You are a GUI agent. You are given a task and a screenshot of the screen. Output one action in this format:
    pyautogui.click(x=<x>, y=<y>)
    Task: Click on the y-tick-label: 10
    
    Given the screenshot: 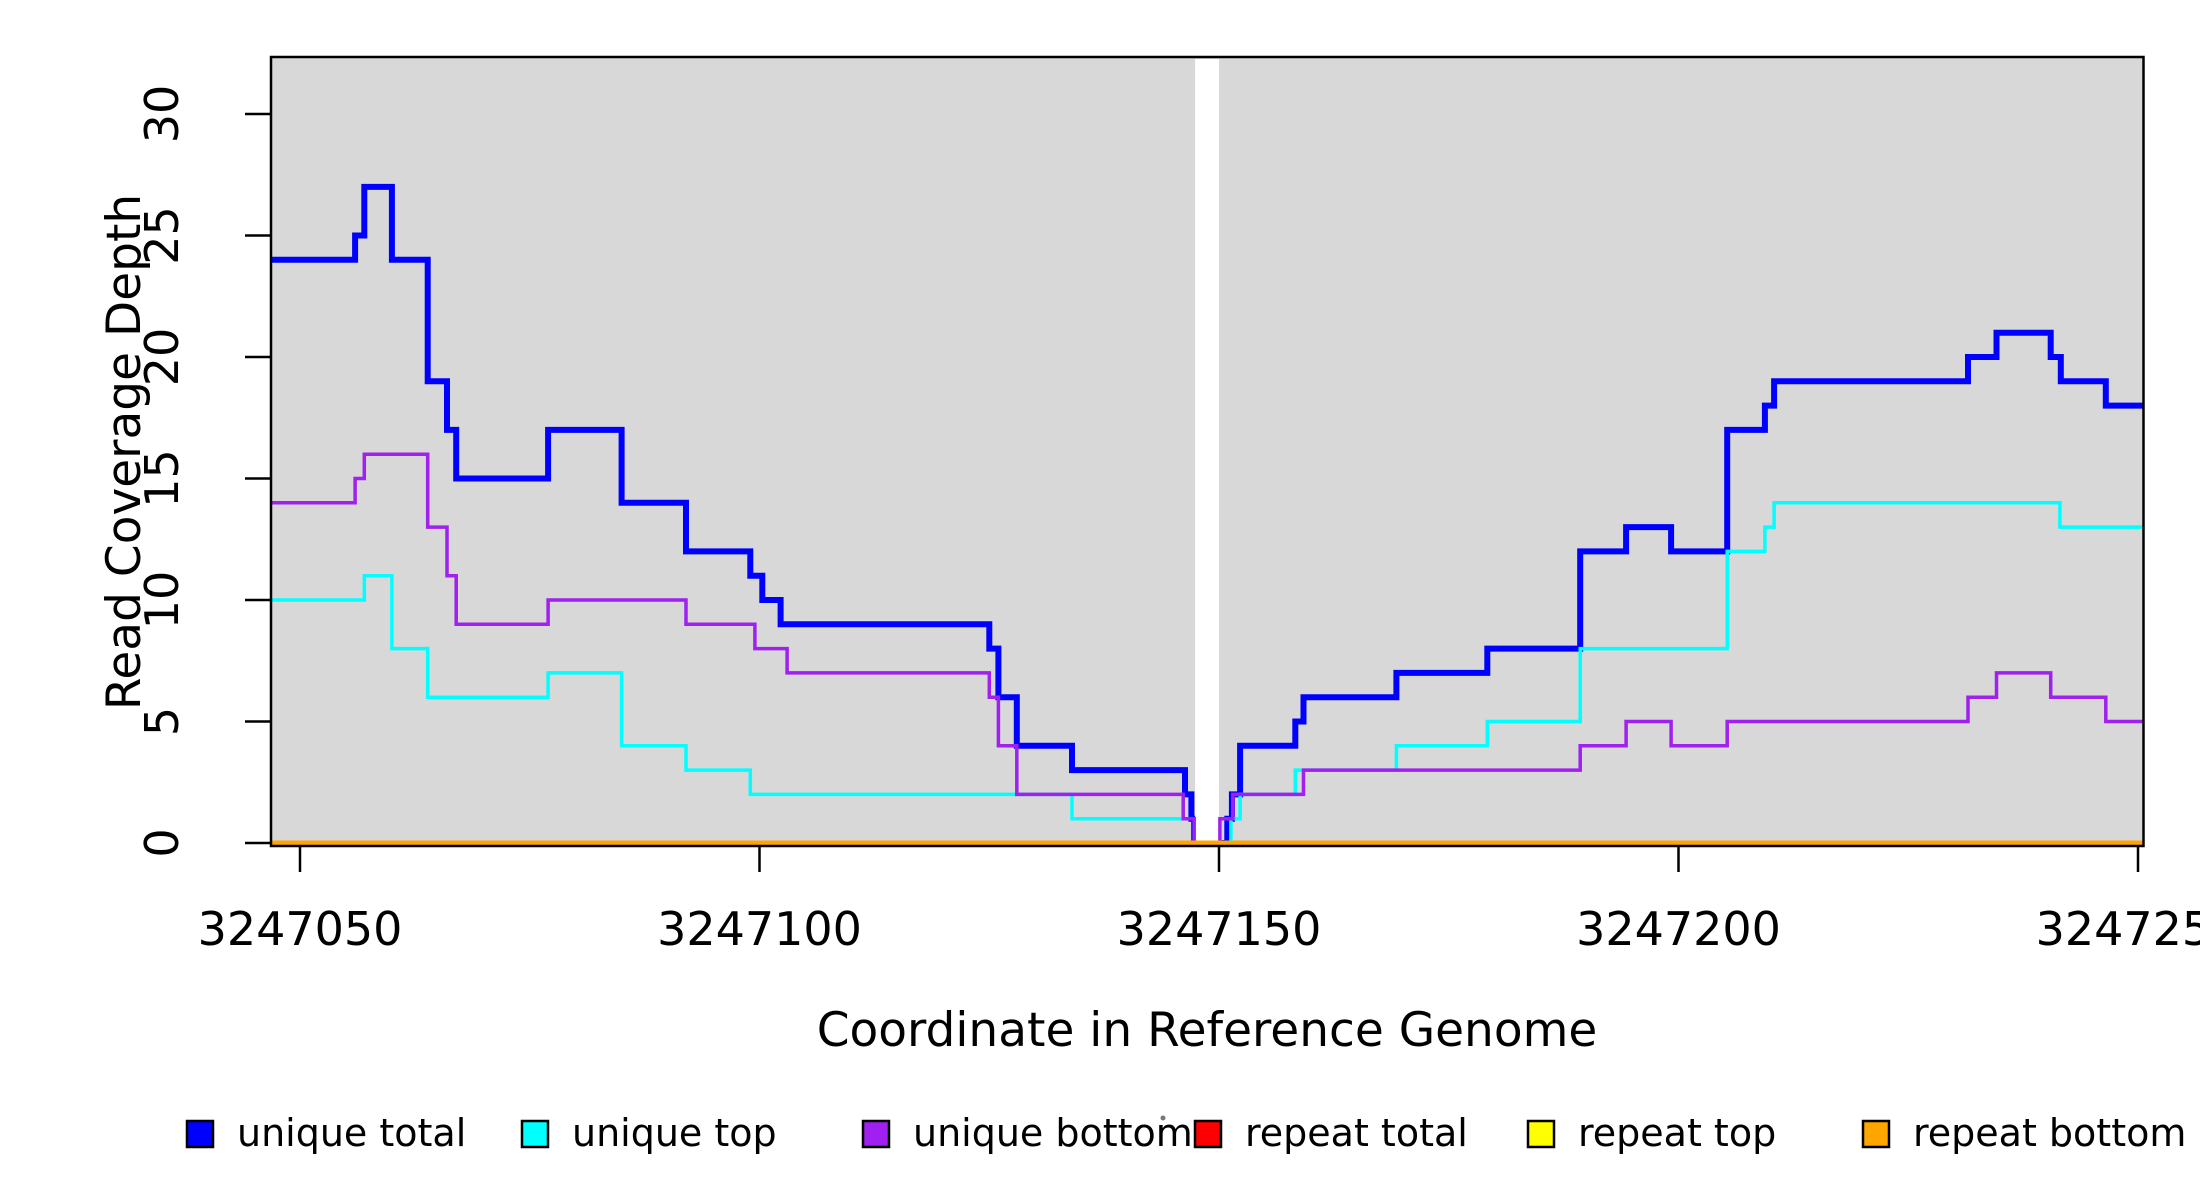 What is the action you would take?
    pyautogui.click(x=162, y=600)
    